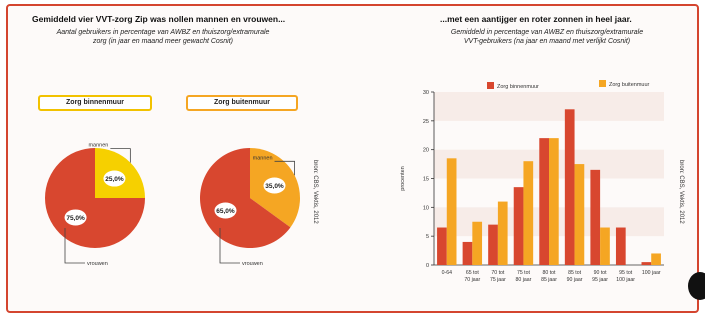 The height and width of the screenshot is (321, 705). I want to click on pie-1-value-bubble-vrouwen, so click(75, 217).